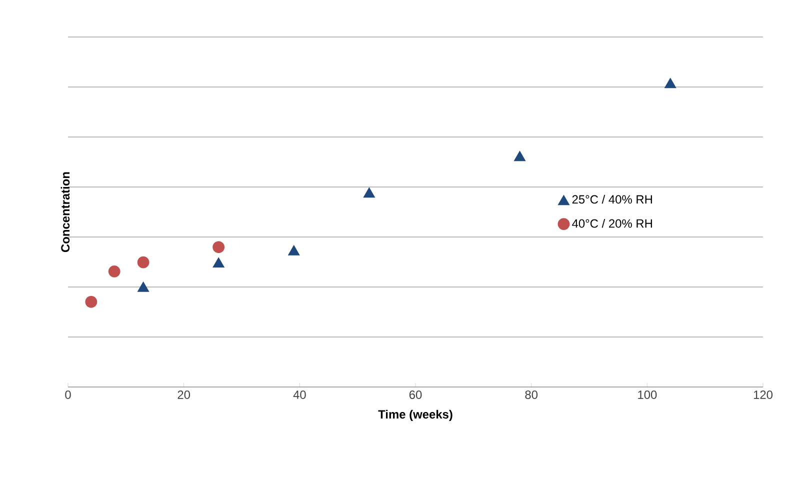 Image resolution: width=793 pixels, height=487 pixels. Describe the element at coordinates (299, 394) in the screenshot. I see `x-tick-label: 40` at that location.